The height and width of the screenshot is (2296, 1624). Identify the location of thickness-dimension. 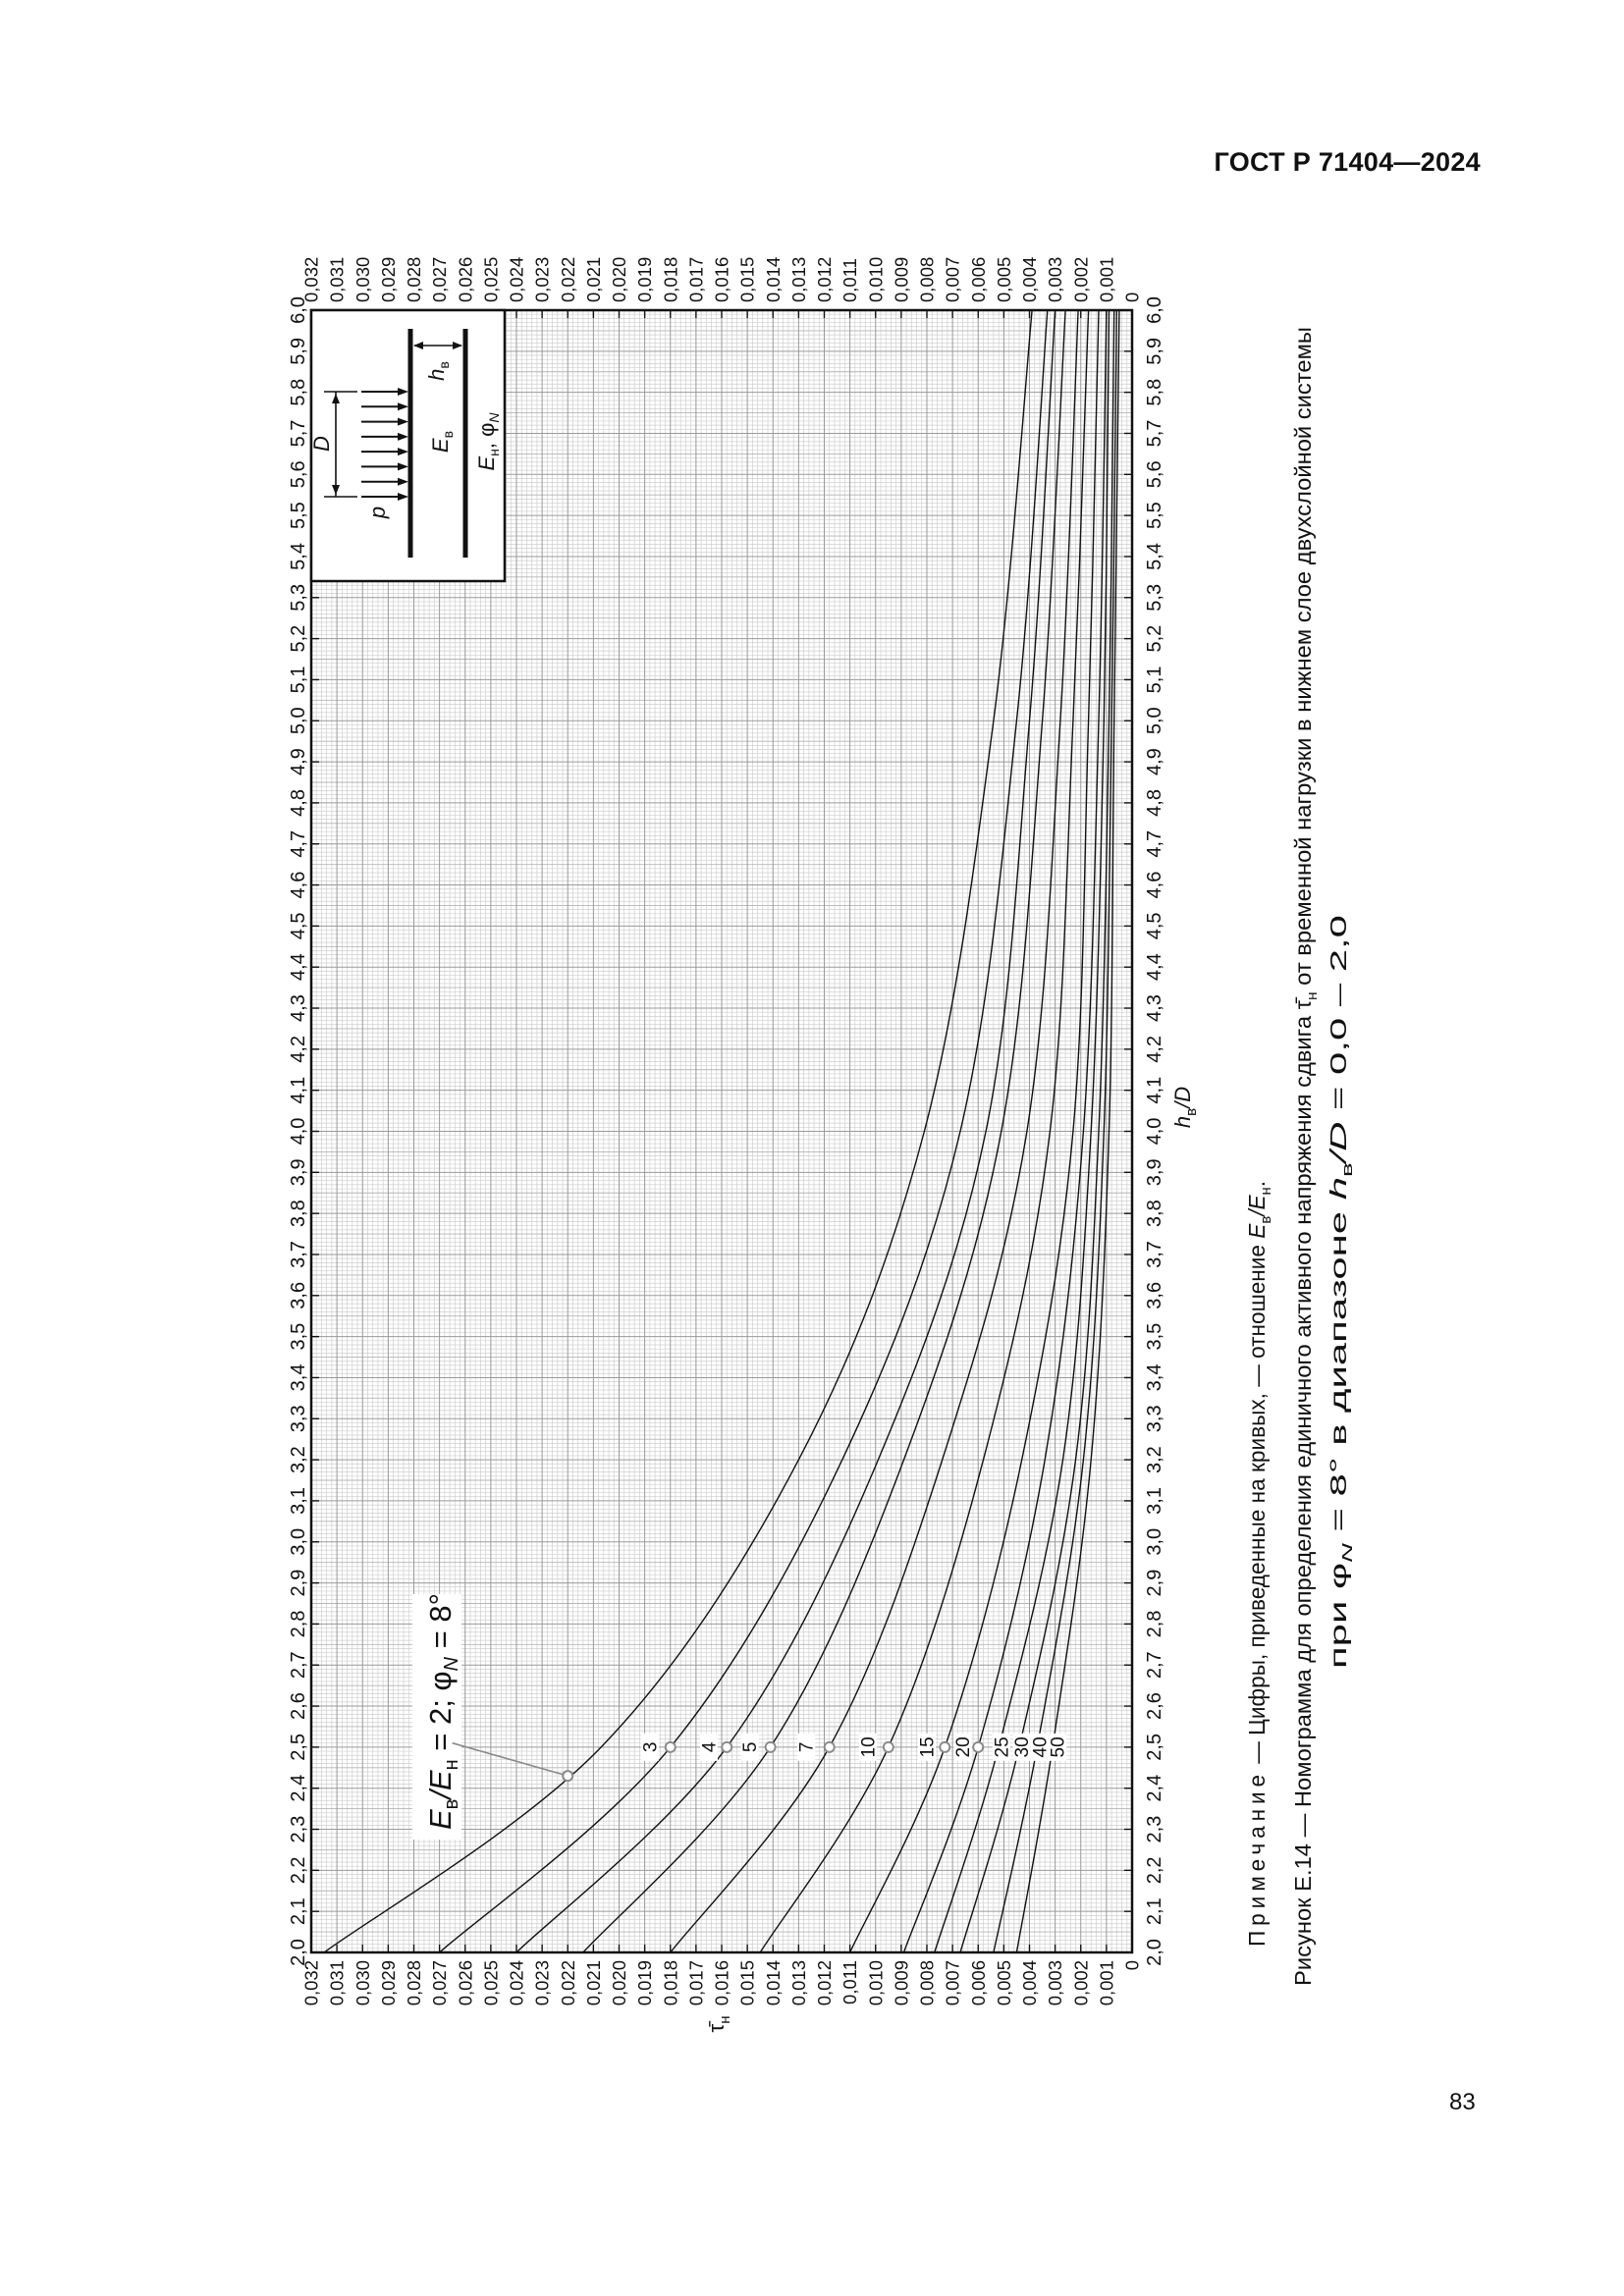
(437, 345).